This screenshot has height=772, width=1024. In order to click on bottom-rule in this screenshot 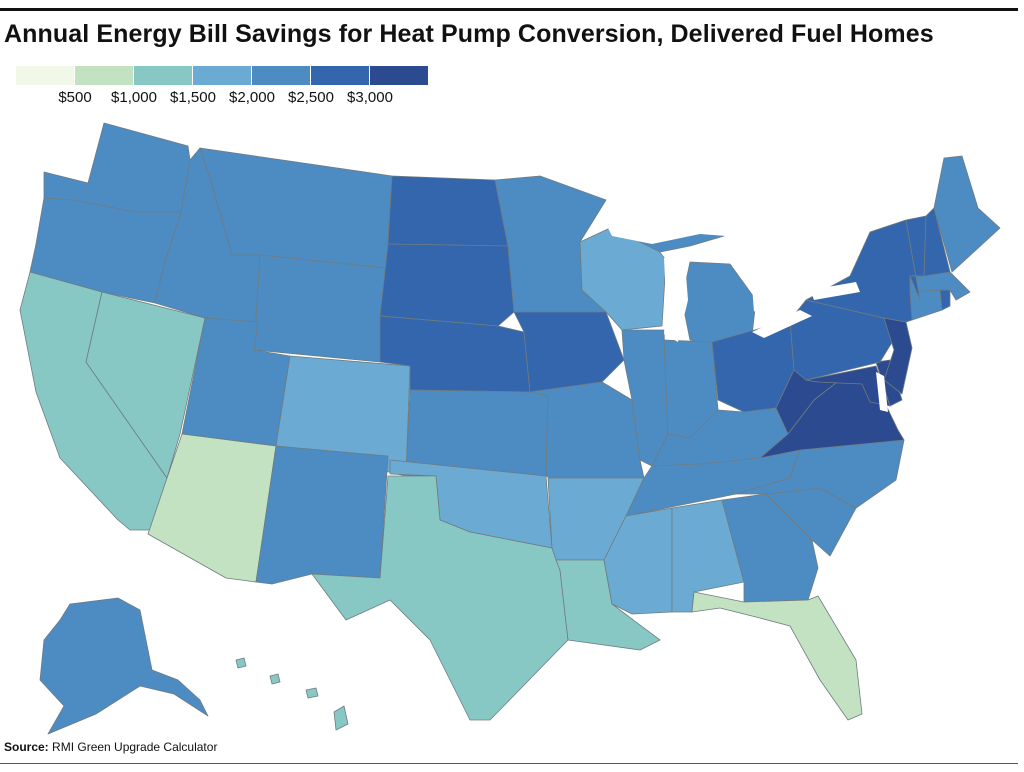, I will do `click(509, 763)`.